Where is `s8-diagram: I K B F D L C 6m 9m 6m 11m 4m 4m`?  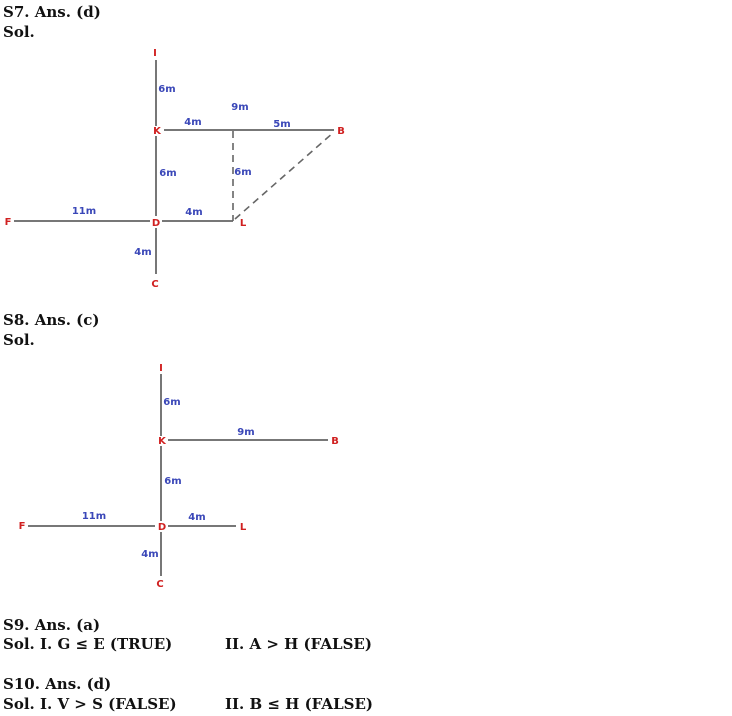 s8-diagram: I K B F D L C 6m 9m 6m 11m 4m 4m is located at coordinates (179, 476).